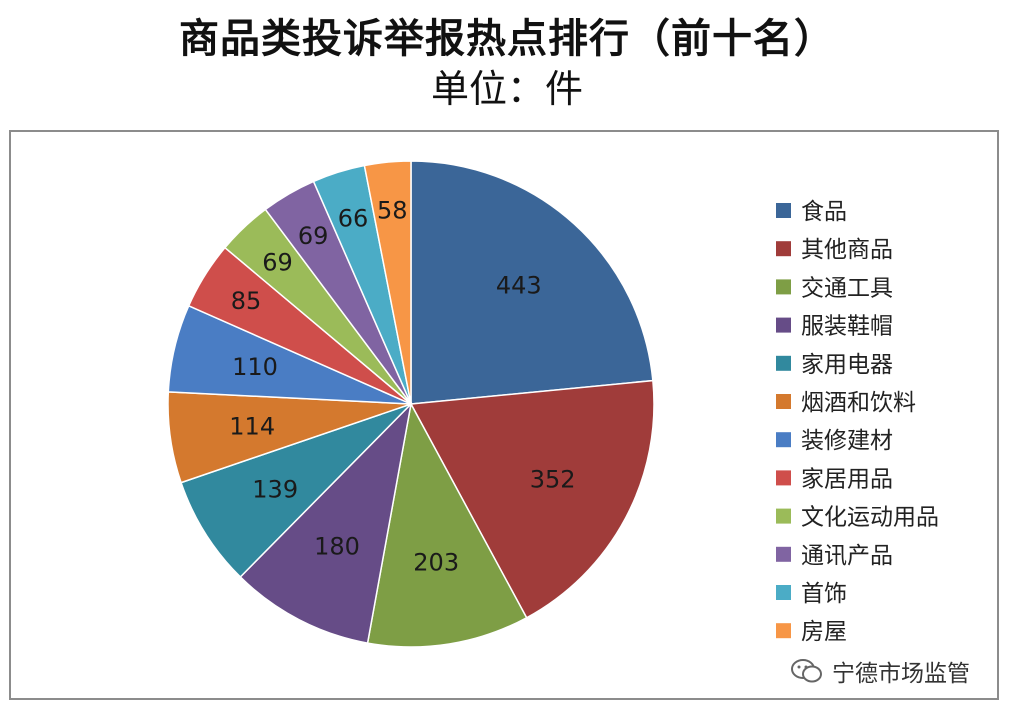 This screenshot has height=715, width=1014. I want to click on legend-item-label: 文化运动用品, so click(870, 518).